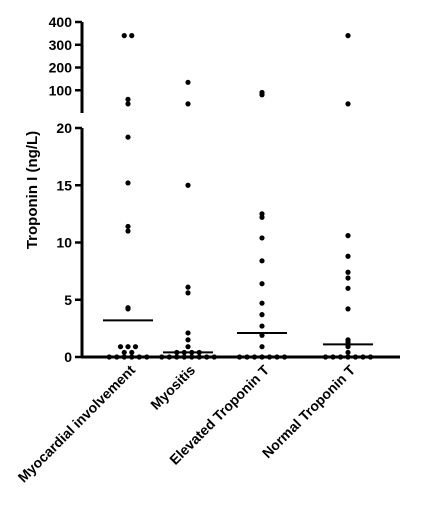 This screenshot has width=427, height=524. What do you see at coordinates (64, 185) in the screenshot?
I see `y-low-tick-label-3: 15` at bounding box center [64, 185].